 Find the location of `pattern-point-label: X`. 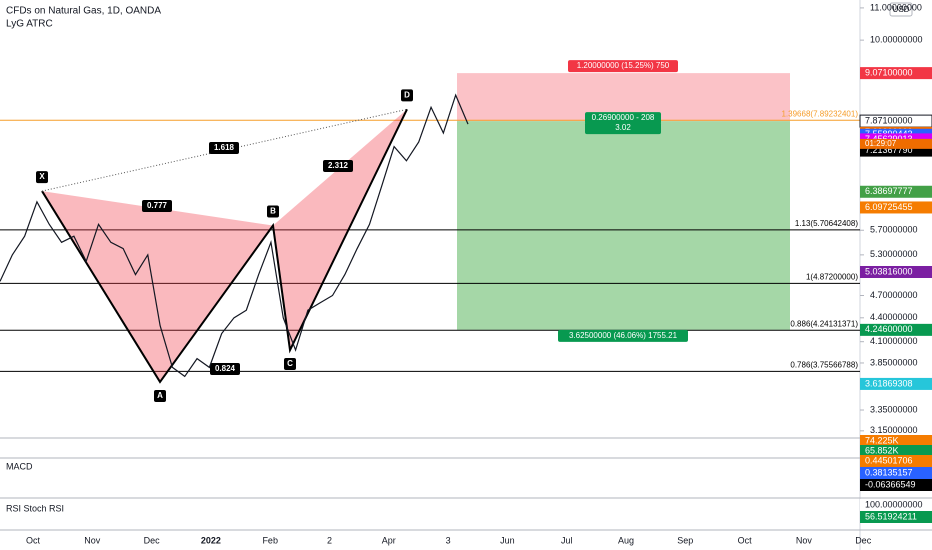

pattern-point-label: X is located at coordinates (42, 176).